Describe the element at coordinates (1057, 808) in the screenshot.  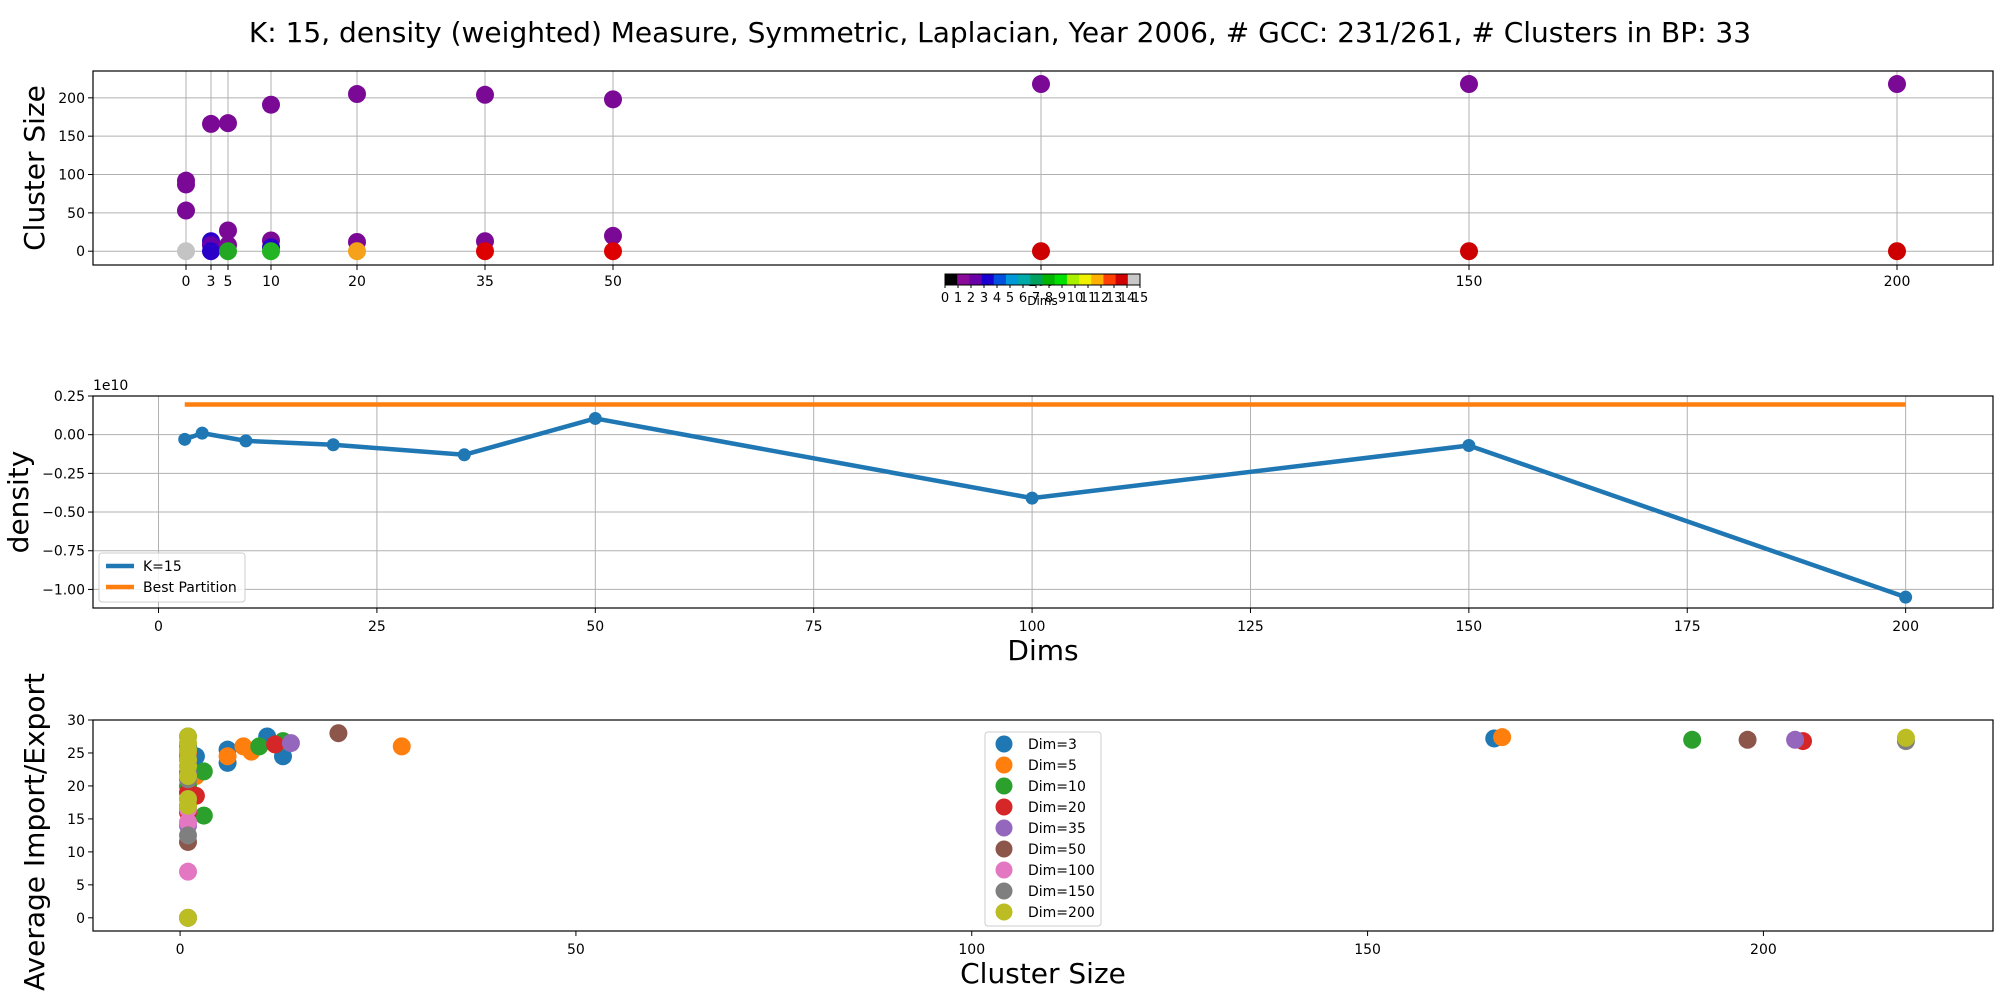
I see `legend-label: Dim=20` at that location.